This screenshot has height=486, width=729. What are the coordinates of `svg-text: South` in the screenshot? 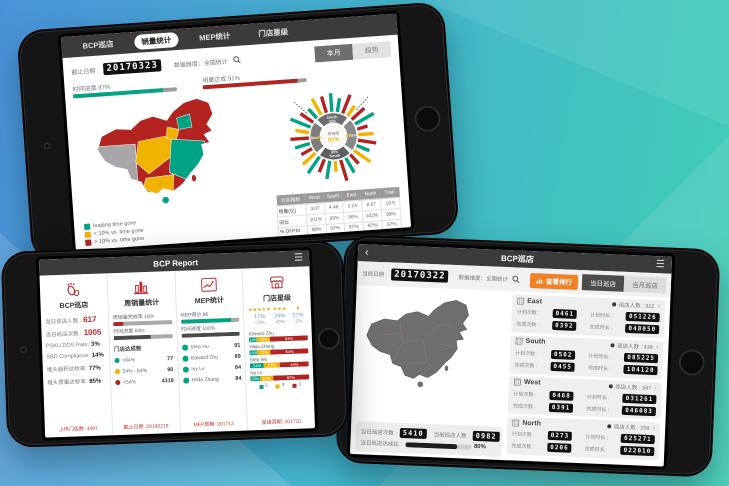 It's located at (335, 156).